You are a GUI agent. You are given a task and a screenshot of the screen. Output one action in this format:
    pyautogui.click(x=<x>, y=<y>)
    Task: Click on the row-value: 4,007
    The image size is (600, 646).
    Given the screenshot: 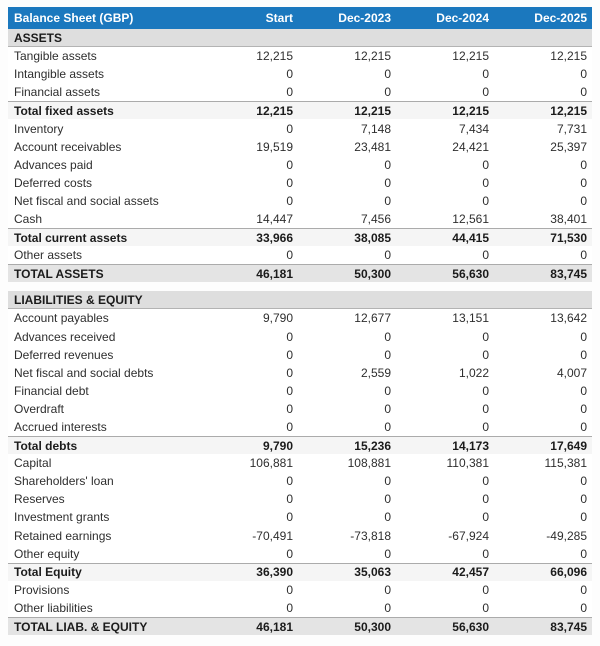 What is the action you would take?
    pyautogui.click(x=571, y=372)
    